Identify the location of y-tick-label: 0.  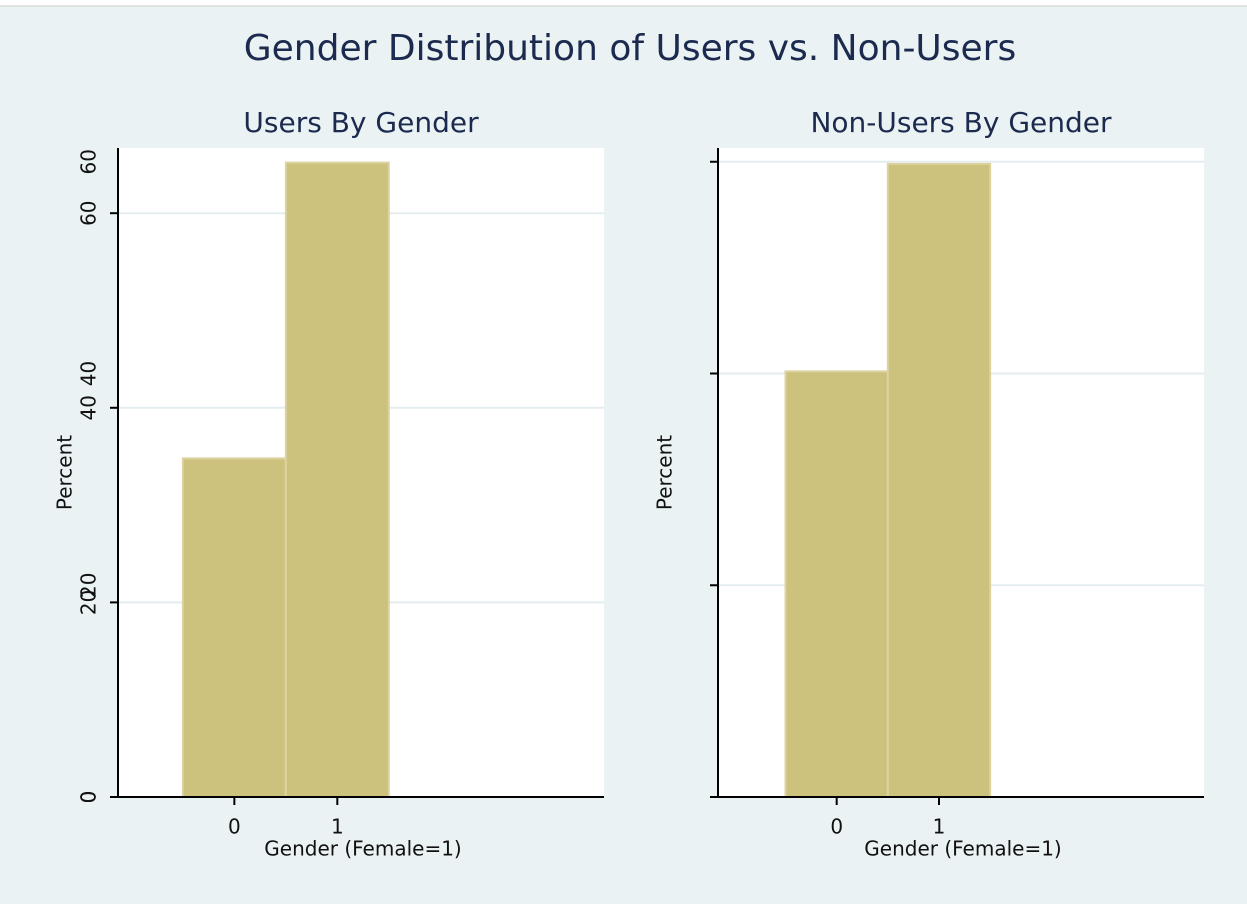
(89, 797).